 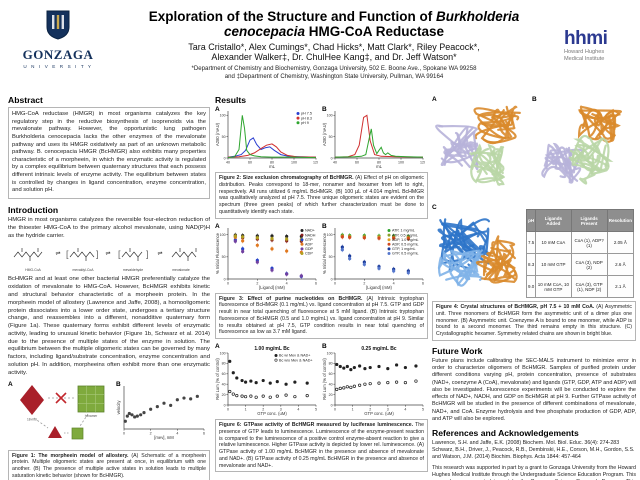 I want to click on panel-label-c: C, so click(x=434, y=207).